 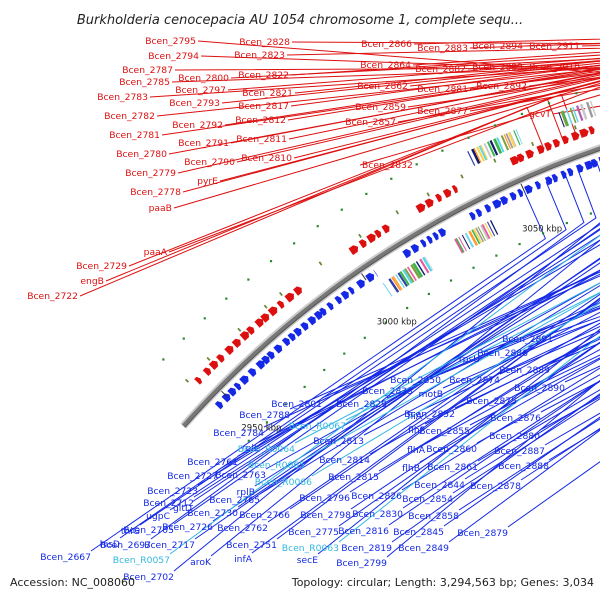 I want to click on reverse-gene-label: Bcen_2705, so click(x=148, y=530).